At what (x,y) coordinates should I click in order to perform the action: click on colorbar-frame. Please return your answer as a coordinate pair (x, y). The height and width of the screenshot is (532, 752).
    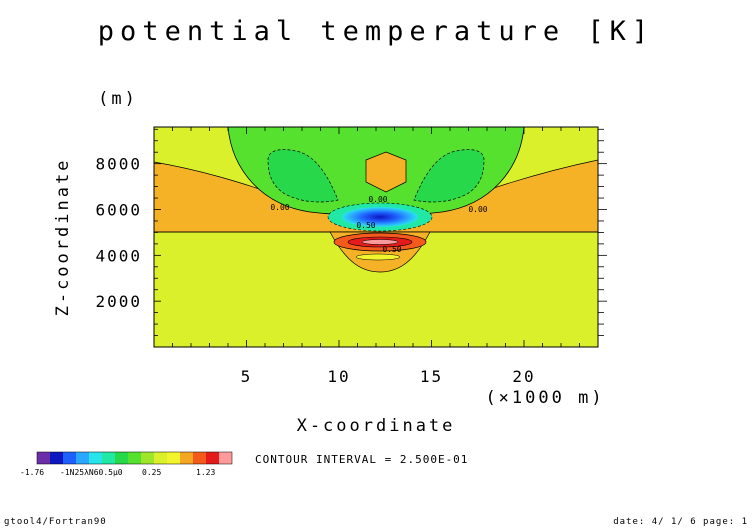
    Looking at the image, I should click on (134, 458).